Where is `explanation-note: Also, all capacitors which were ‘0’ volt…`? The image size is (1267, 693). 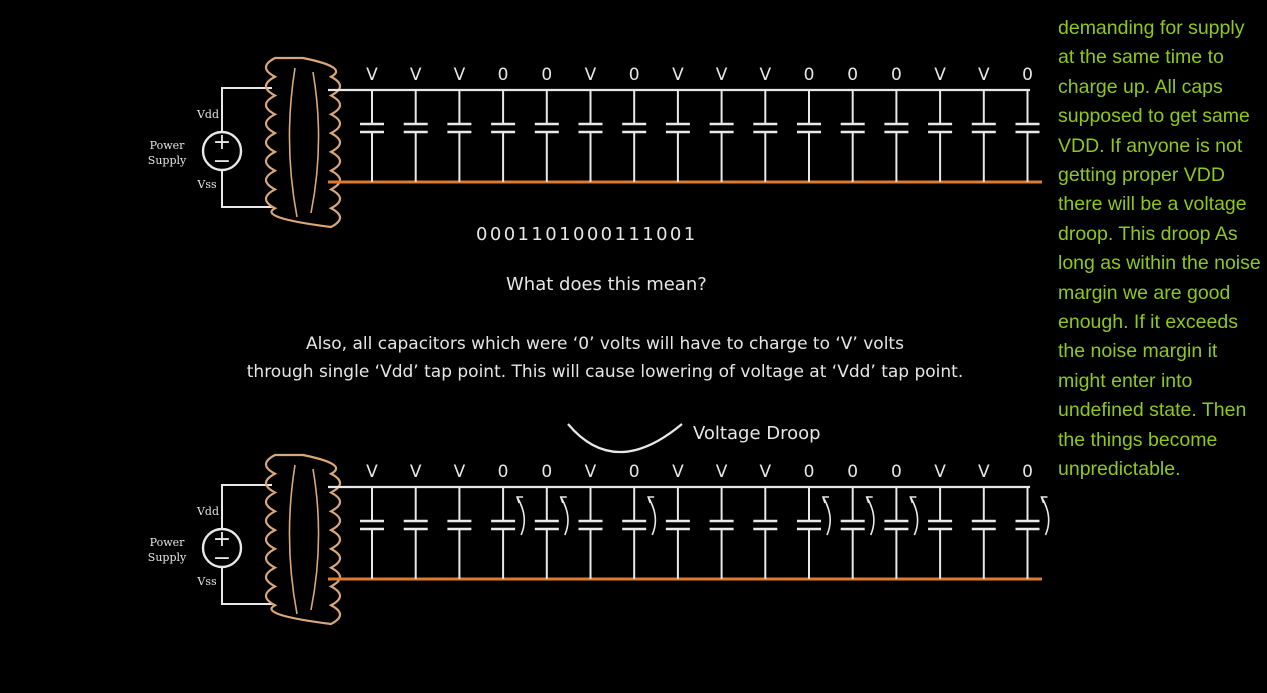
explanation-note: Also, all capacitors which were ‘0’ volt… is located at coordinates (605, 358).